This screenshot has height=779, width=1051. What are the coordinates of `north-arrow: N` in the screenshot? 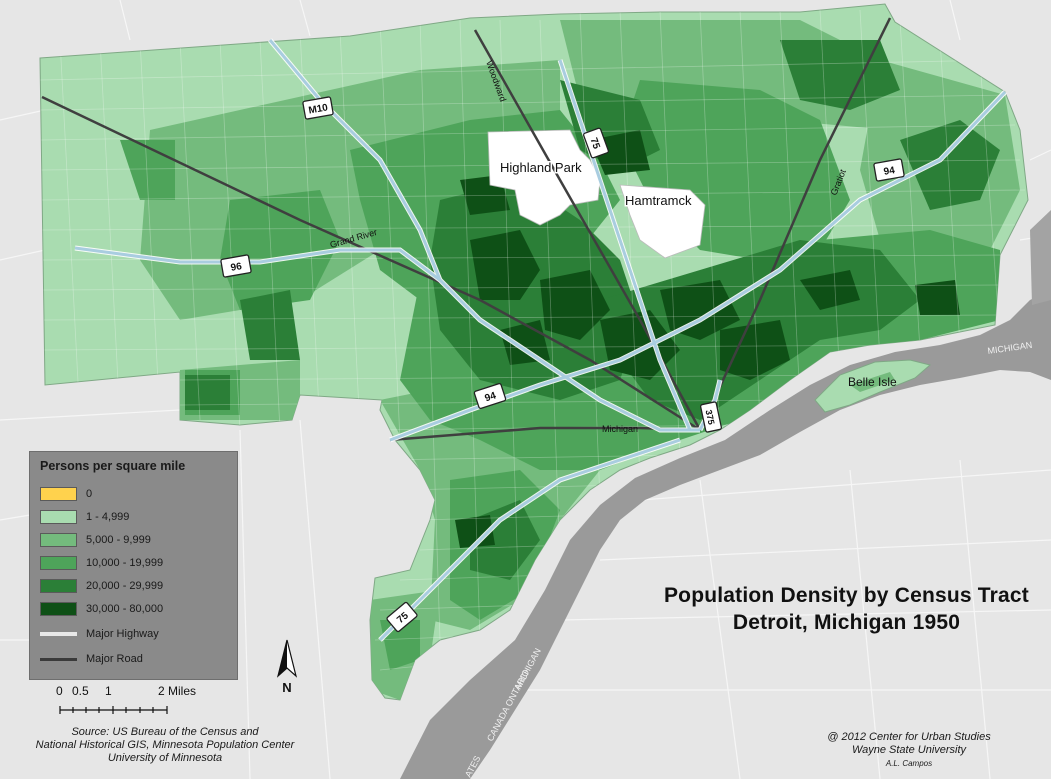 It's located at (287, 667).